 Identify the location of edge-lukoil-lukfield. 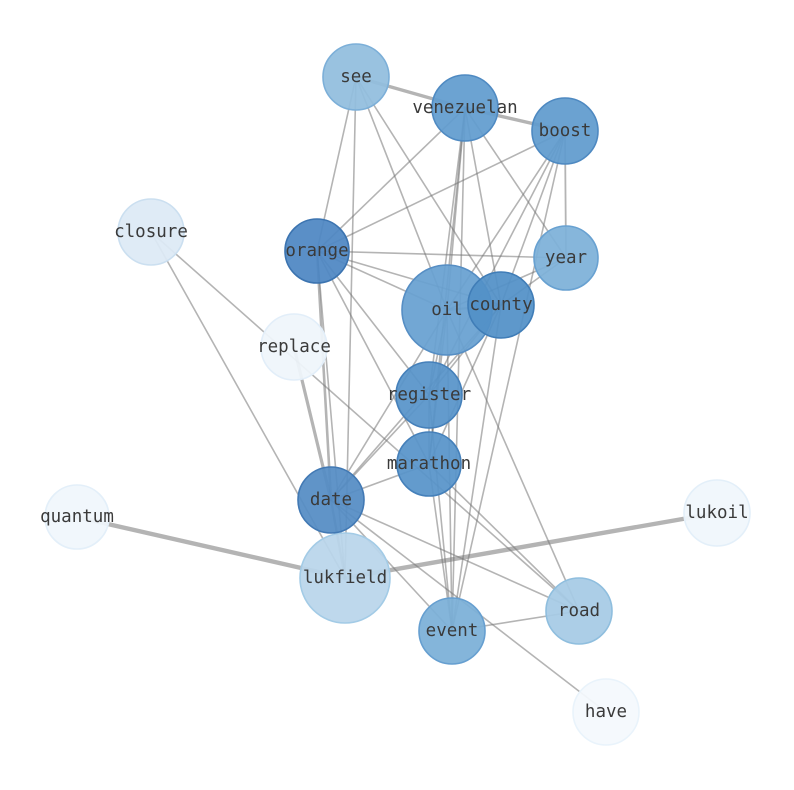
(531, 545).